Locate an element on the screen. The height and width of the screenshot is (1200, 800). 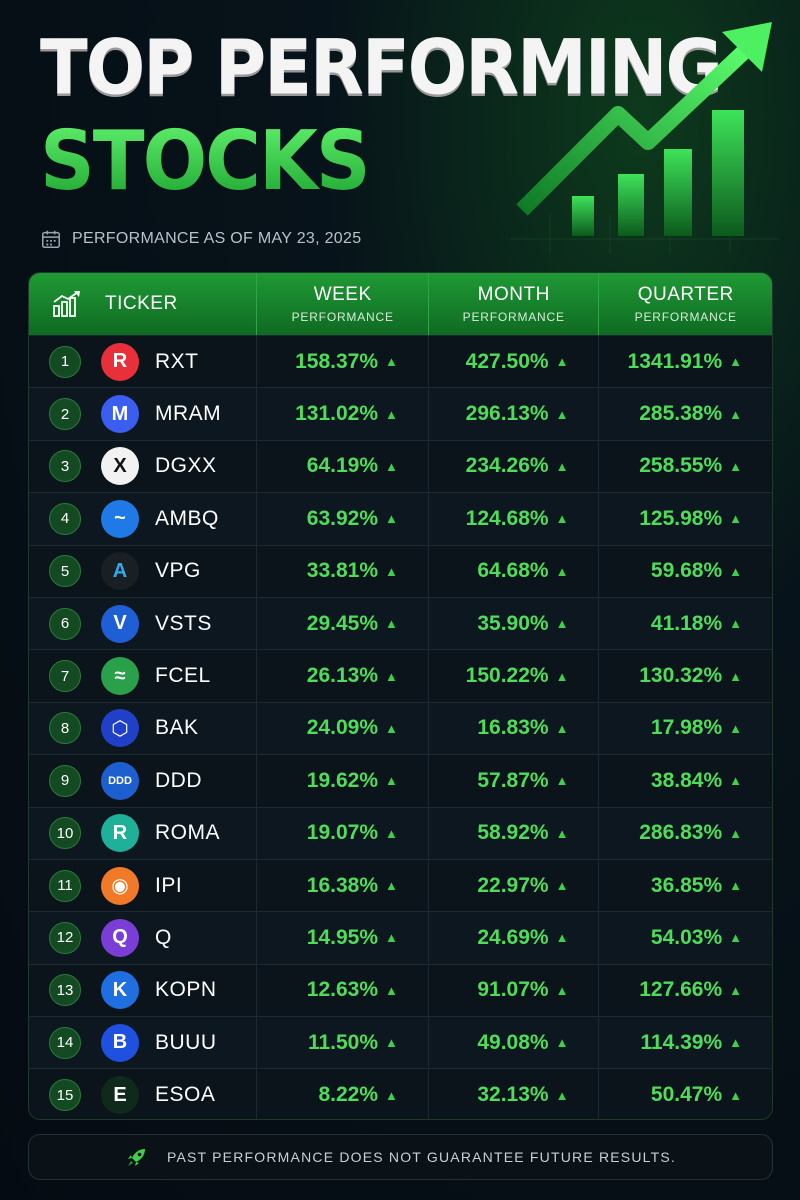
quarter-performance-value: 41.18% is located at coordinates (686, 623).